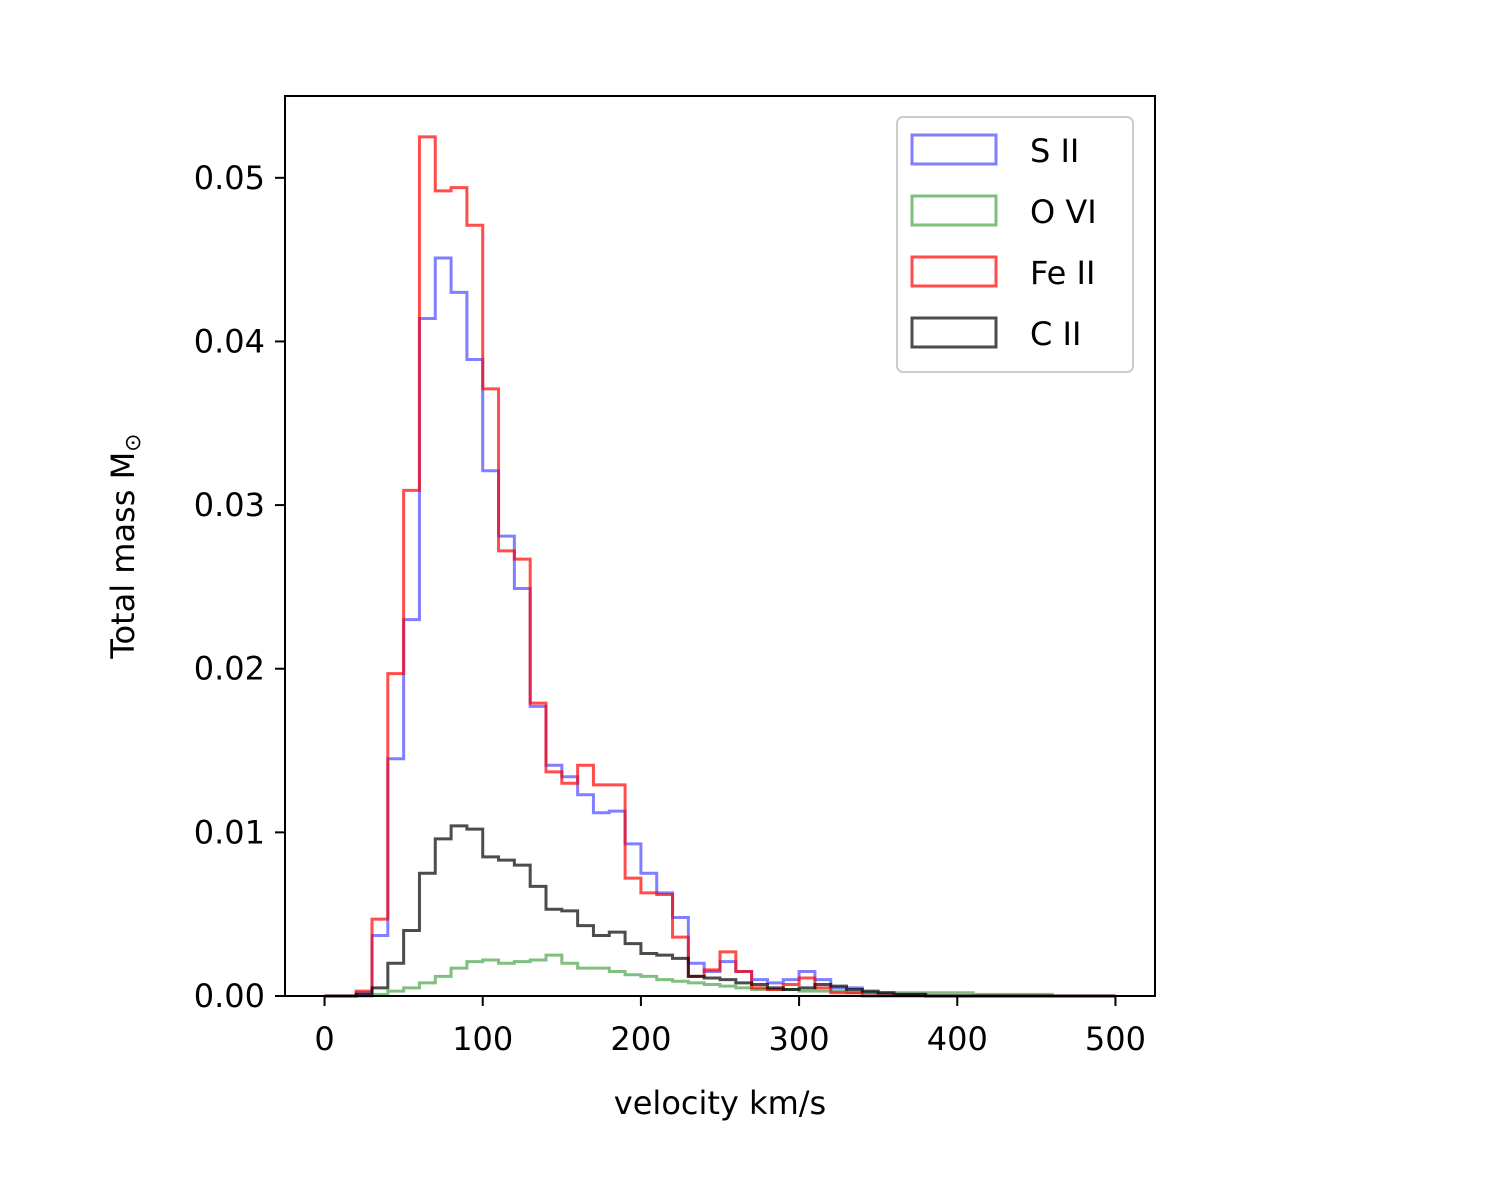 The width and height of the screenshot is (1500, 1200). I want to click on x-tick-label: 0, so click(324, 1039).